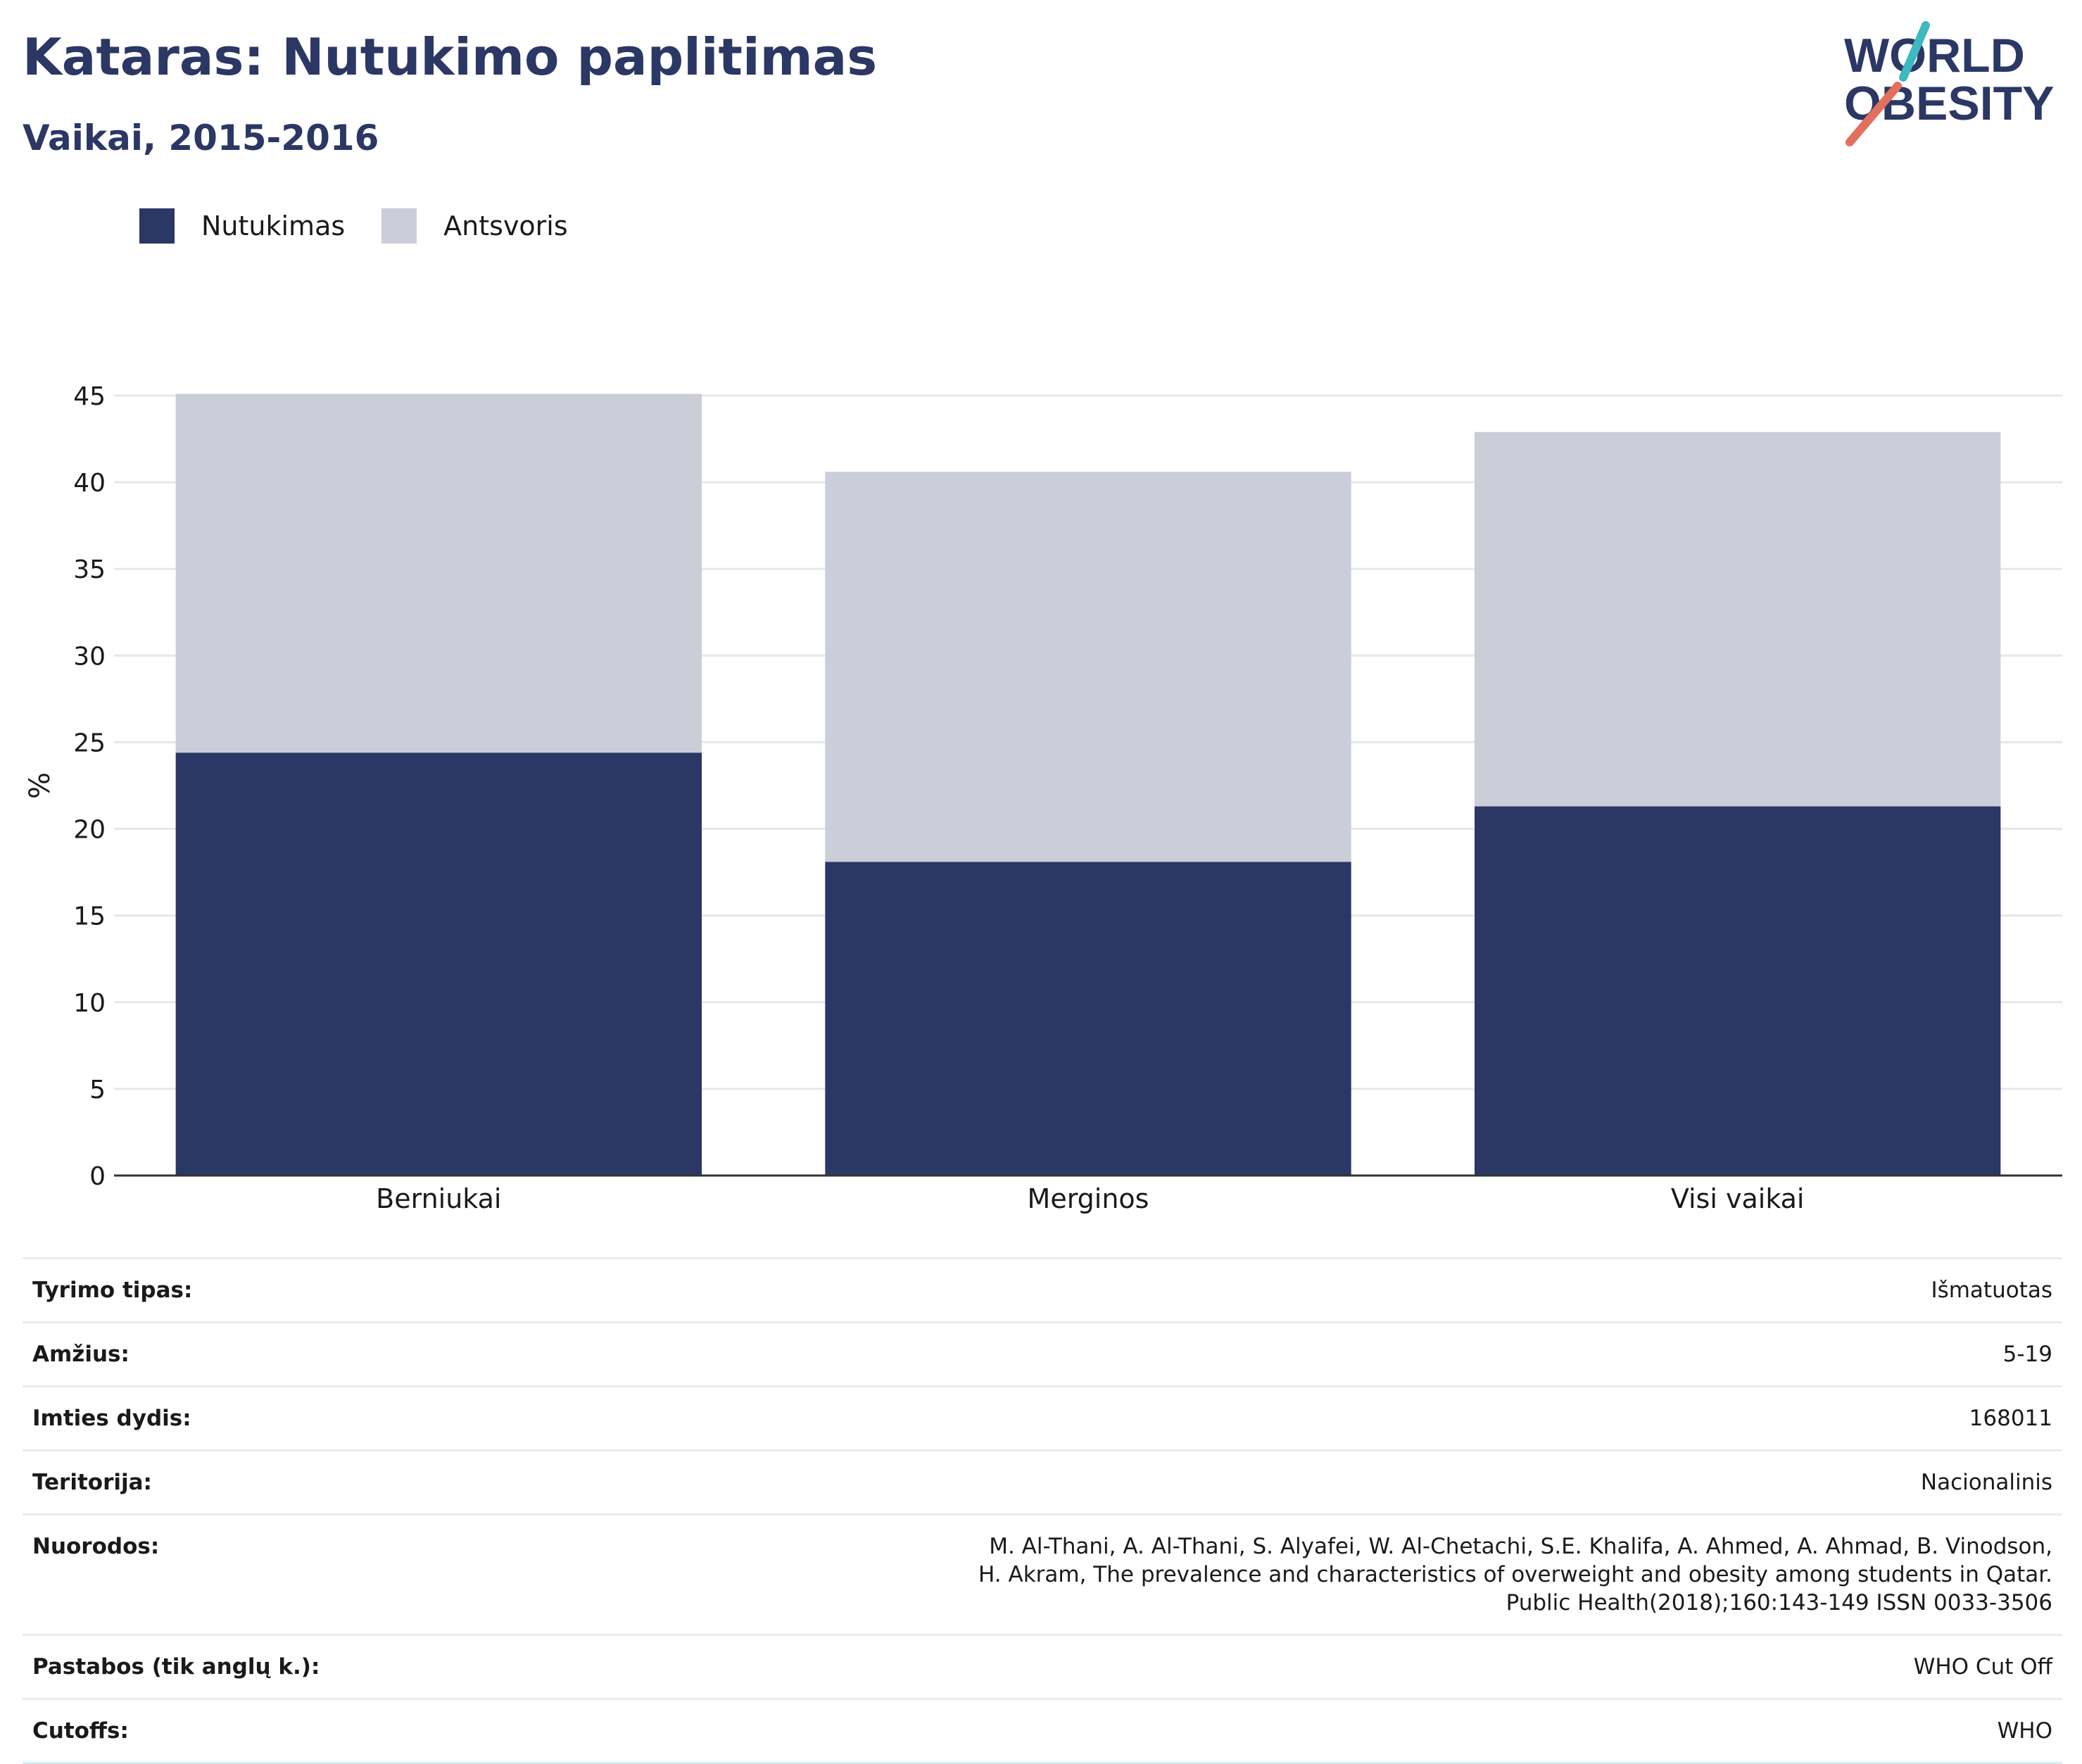 This screenshot has width=2082, height=1764. Describe the element at coordinates (215, 1354) in the screenshot. I see `info-label: Amžius:` at that location.